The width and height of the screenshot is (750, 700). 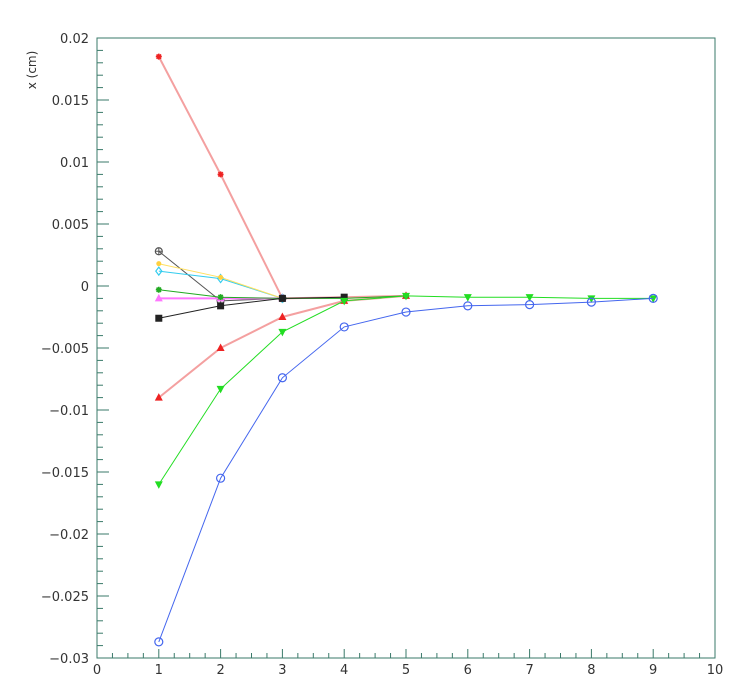 What do you see at coordinates (159, 670) in the screenshot?
I see `x-tick-label: 1` at bounding box center [159, 670].